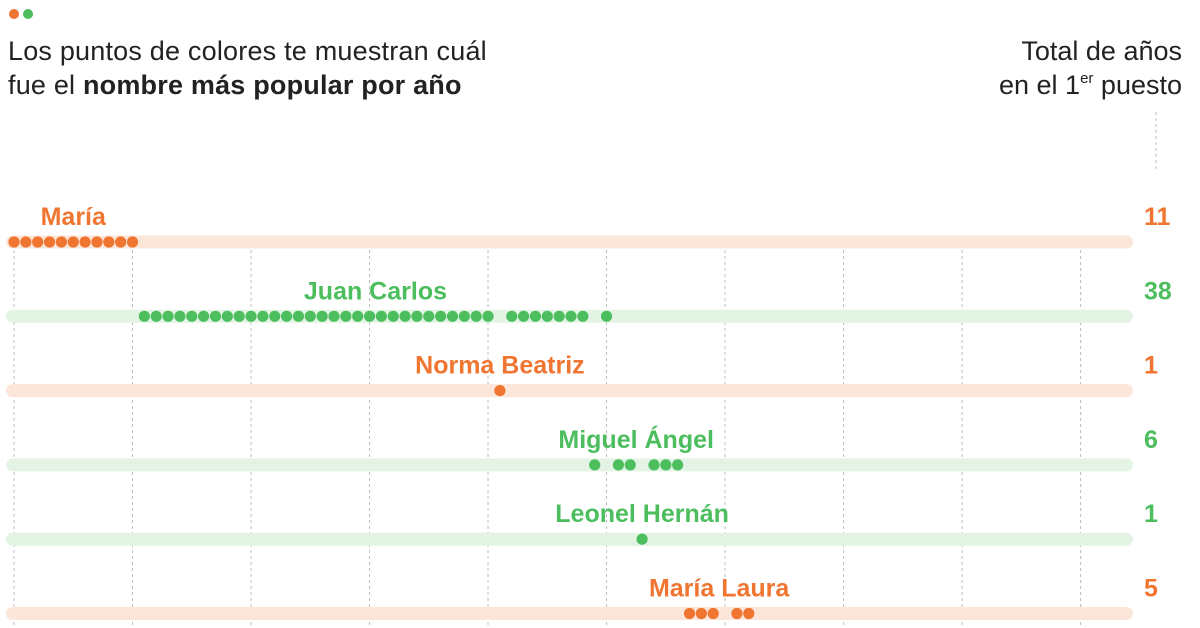  I want to click on description-line-2-bold: nombre más popular por año, so click(272, 85).